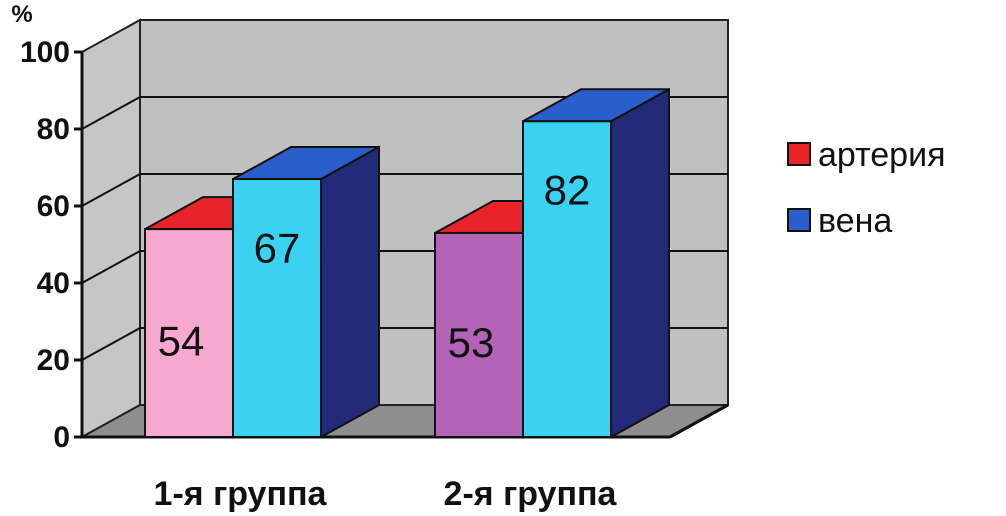  I want to click on y-tick-label: 60, so click(53, 206).